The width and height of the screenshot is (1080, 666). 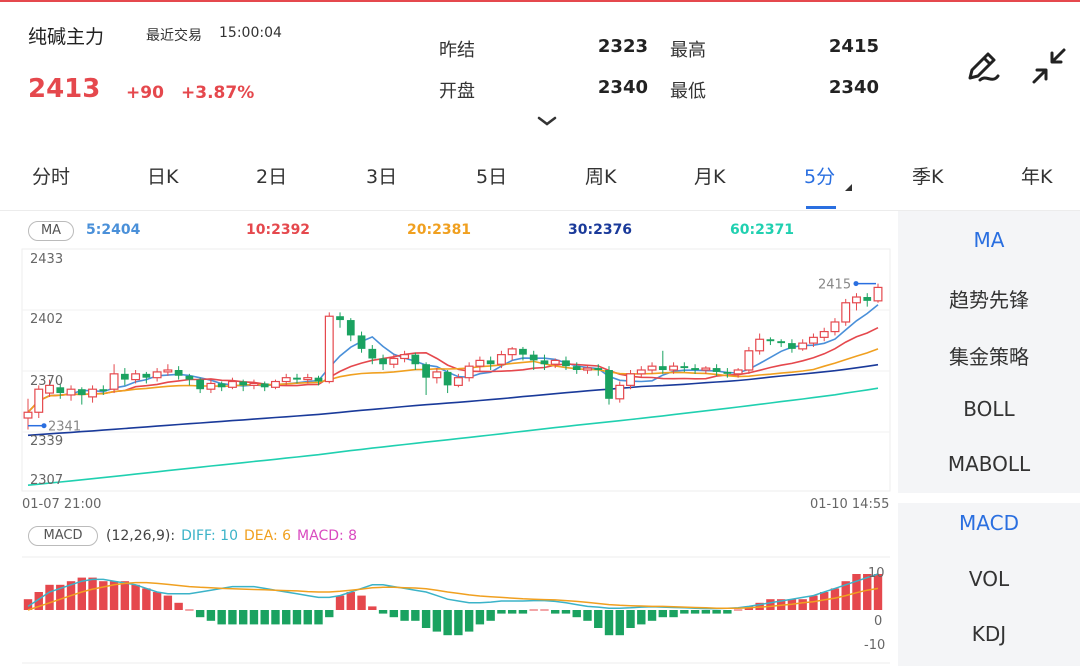 I want to click on last-price: 2413, so click(x=64, y=89).